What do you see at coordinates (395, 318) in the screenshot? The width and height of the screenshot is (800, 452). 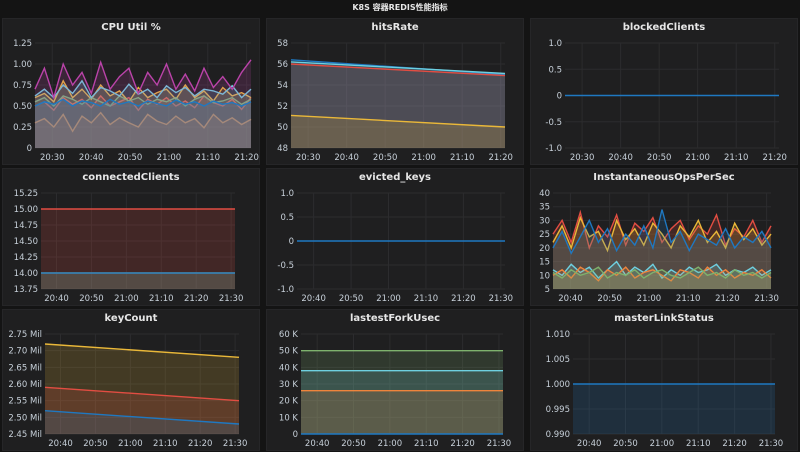 I see `fork-panel-title: lastestForkUsec` at bounding box center [395, 318].